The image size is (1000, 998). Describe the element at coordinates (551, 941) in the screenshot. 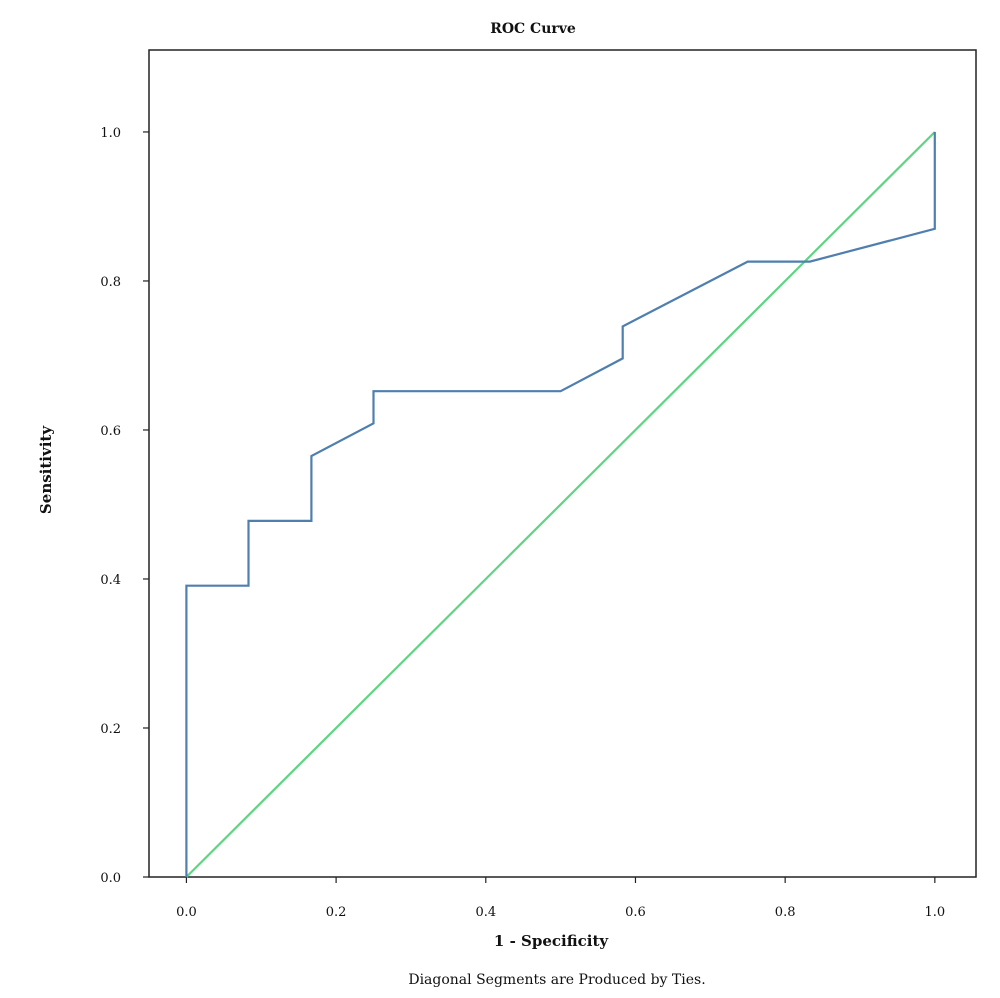

I see `x-axis-label: 1 - Specificity` at that location.